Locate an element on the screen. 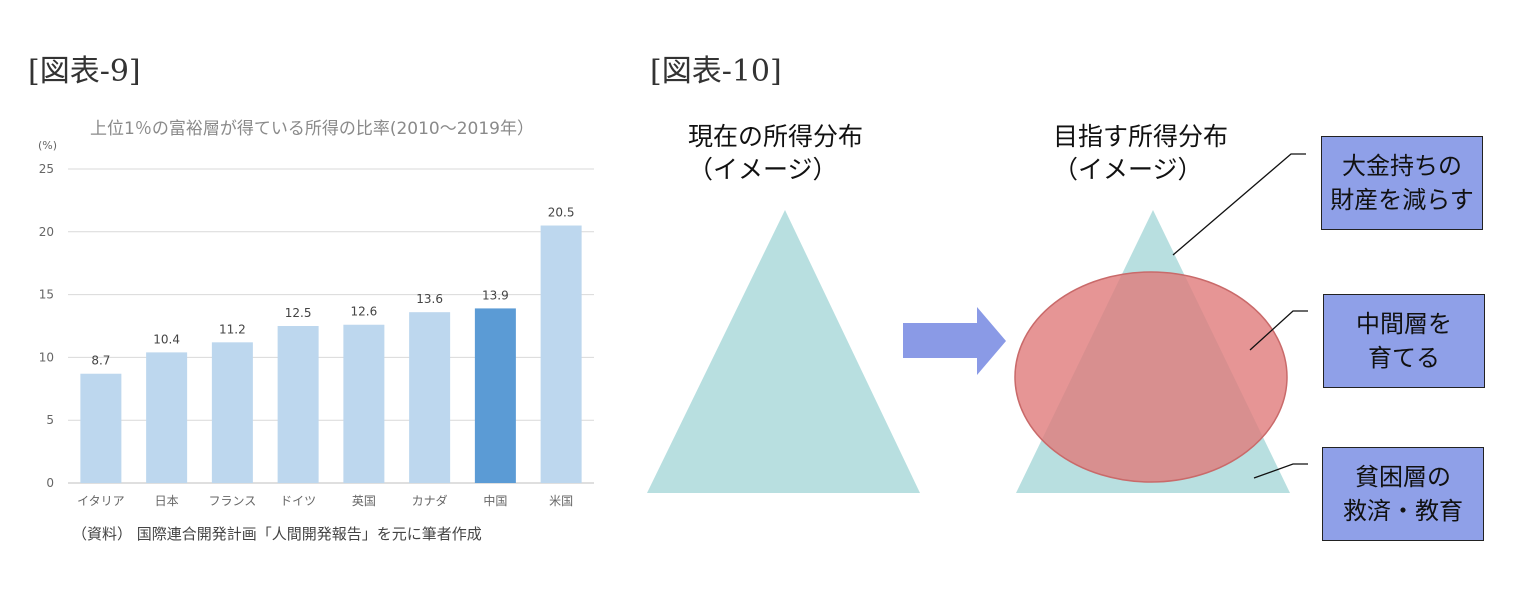 This screenshot has height=589, width=1525. middle-callout-box: 中間層を 育てる is located at coordinates (1404, 341).